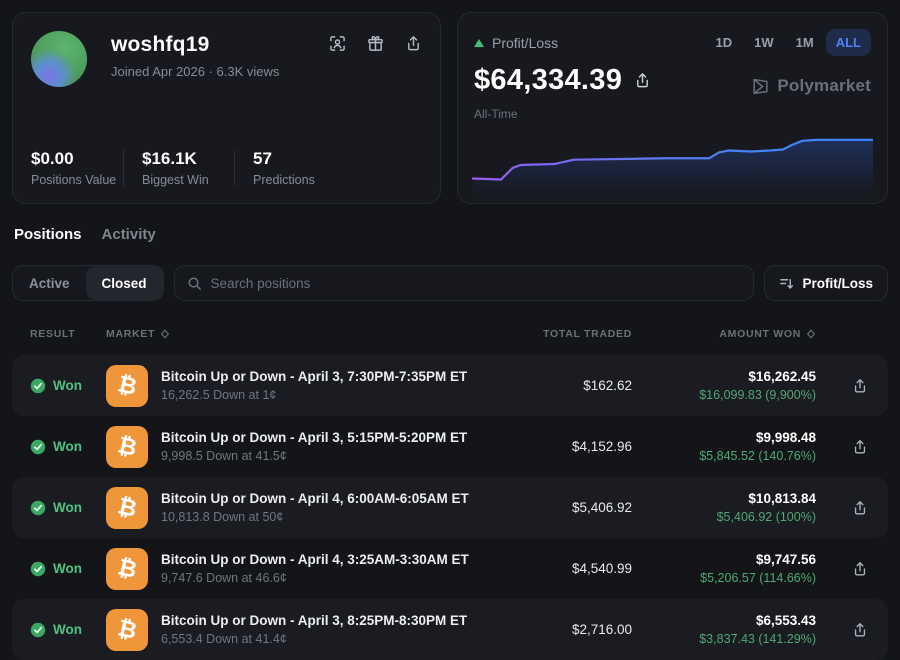 The image size is (900, 660). What do you see at coordinates (785, 559) in the screenshot?
I see `amount-won: $9,747.56` at bounding box center [785, 559].